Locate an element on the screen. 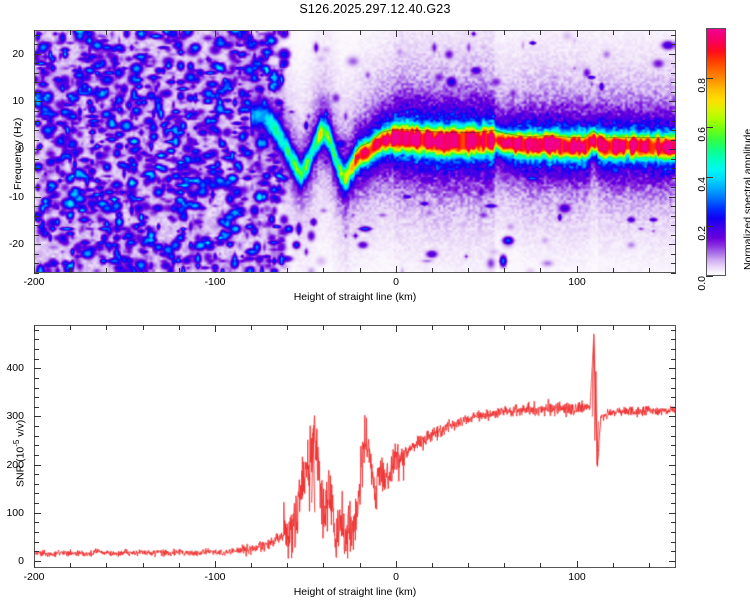 The height and width of the screenshot is (600, 750). spectrogram-y-axis-label: Frequency (Hz) is located at coordinates (18, 153).